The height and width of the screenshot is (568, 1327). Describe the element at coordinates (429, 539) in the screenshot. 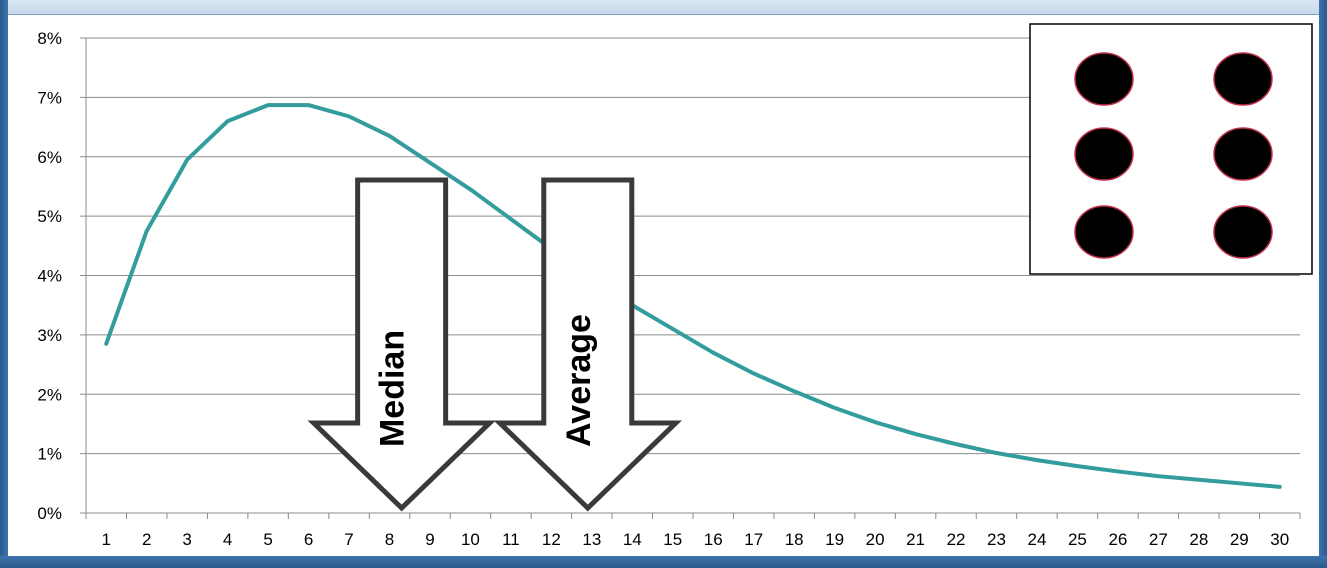

I see `x-tick-label: 9` at that location.